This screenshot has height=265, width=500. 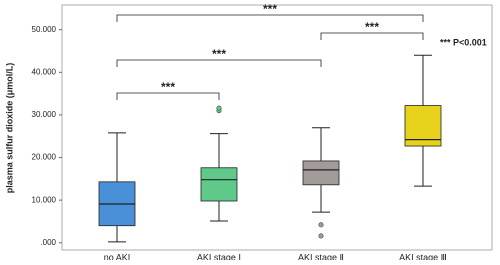 What do you see at coordinates (321, 256) in the screenshot?
I see `x-tick-label: AKI stage Ⅱ` at bounding box center [321, 256].